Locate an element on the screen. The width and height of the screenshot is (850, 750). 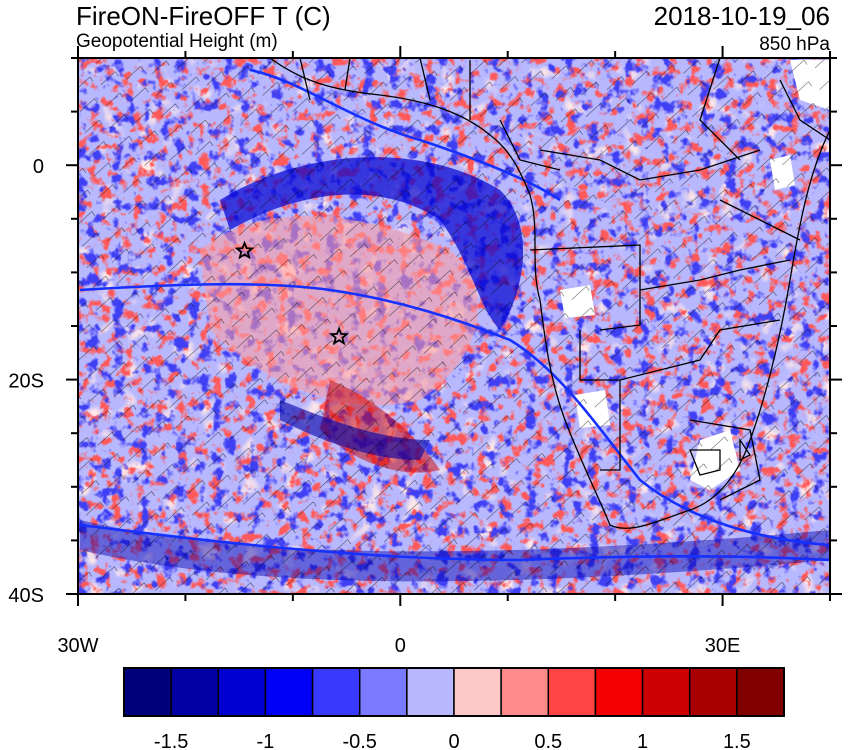
map-markers is located at coordinates (292, 293).